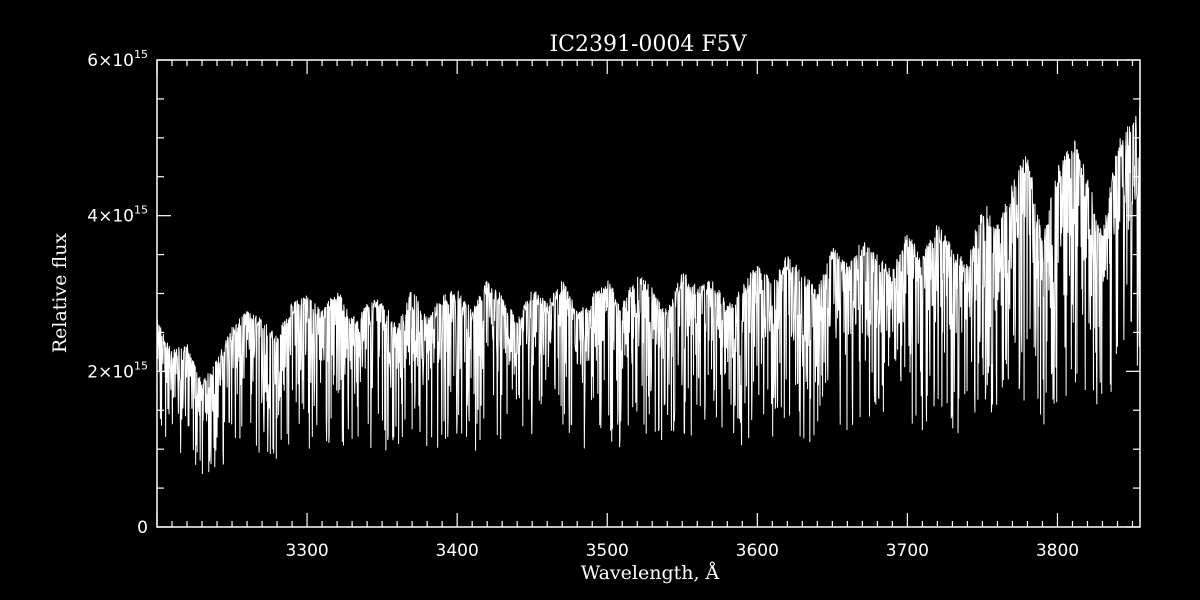  What do you see at coordinates (1057, 551) in the screenshot?
I see `x-tick-label: 3800` at bounding box center [1057, 551].